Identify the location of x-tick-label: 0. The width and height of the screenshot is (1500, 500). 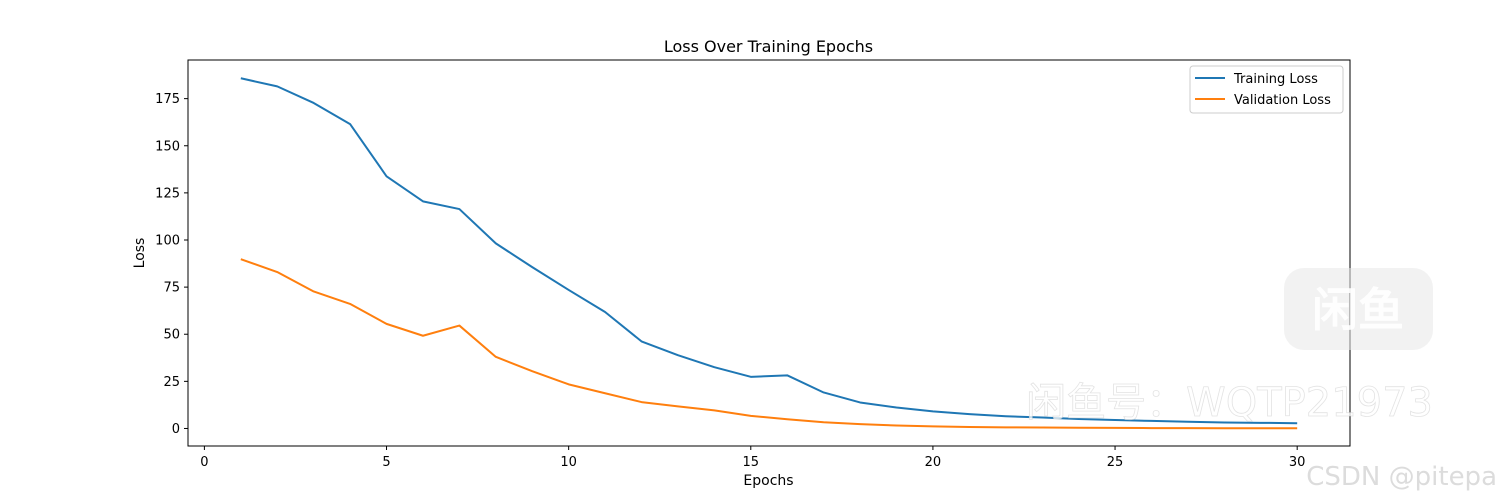
(204, 462).